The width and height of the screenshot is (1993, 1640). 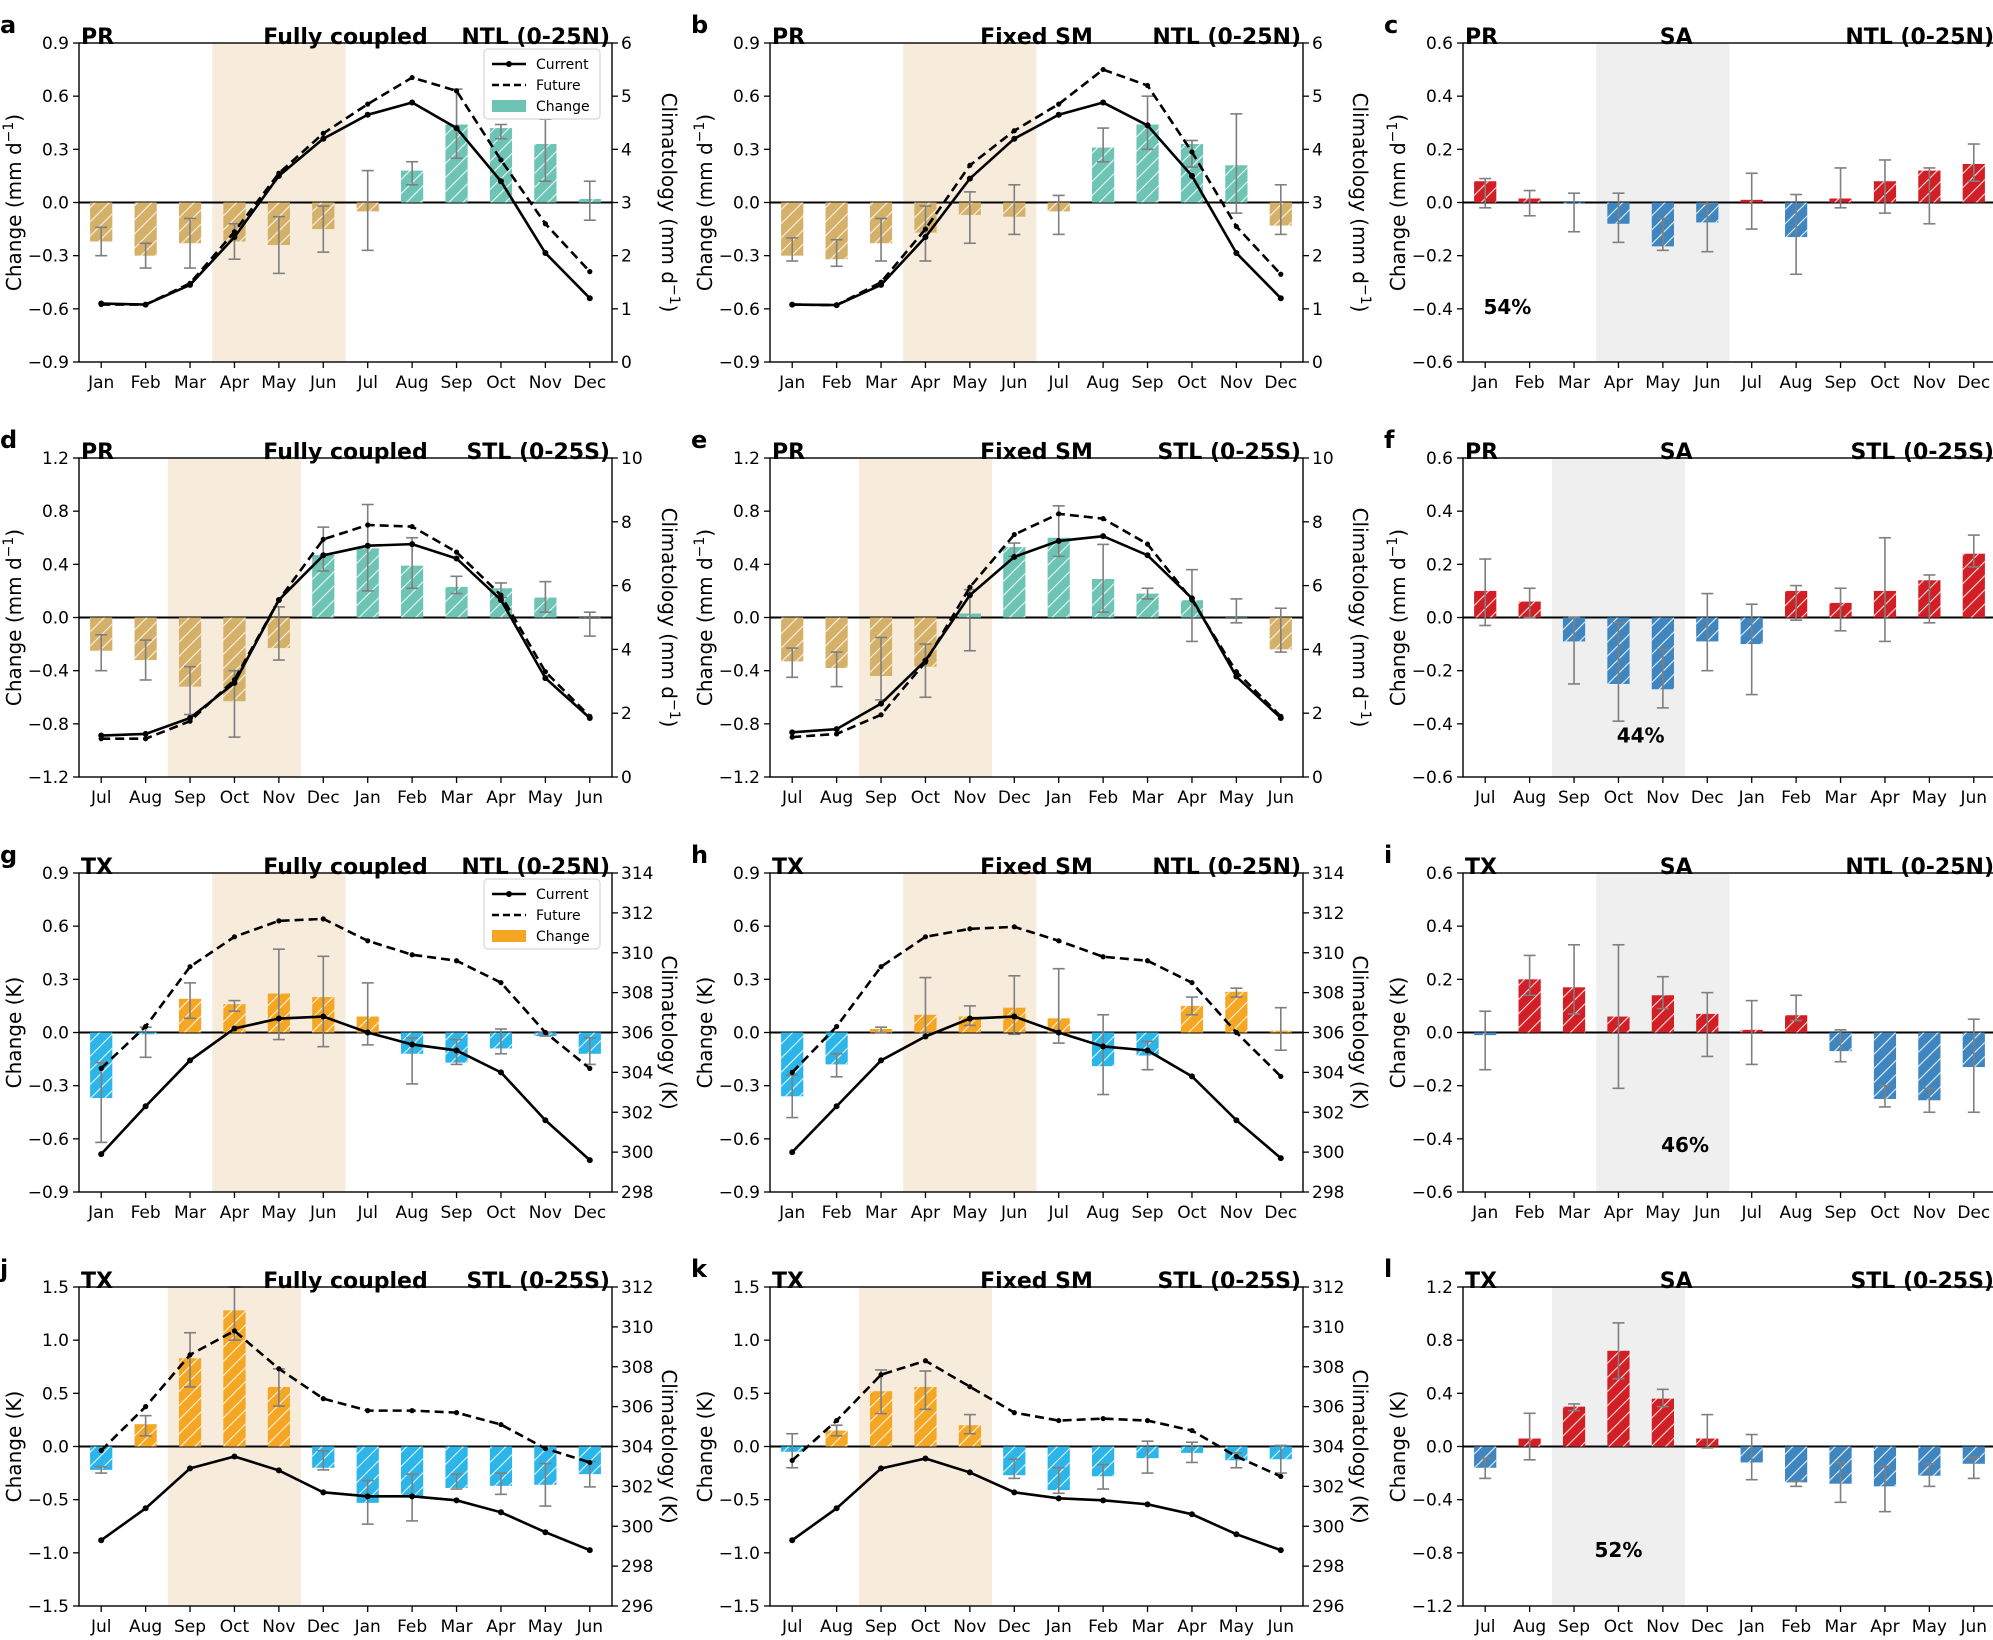 What do you see at coordinates (704, 202) in the screenshot?
I see `y-axis-label: Change (mm d−1)` at bounding box center [704, 202].